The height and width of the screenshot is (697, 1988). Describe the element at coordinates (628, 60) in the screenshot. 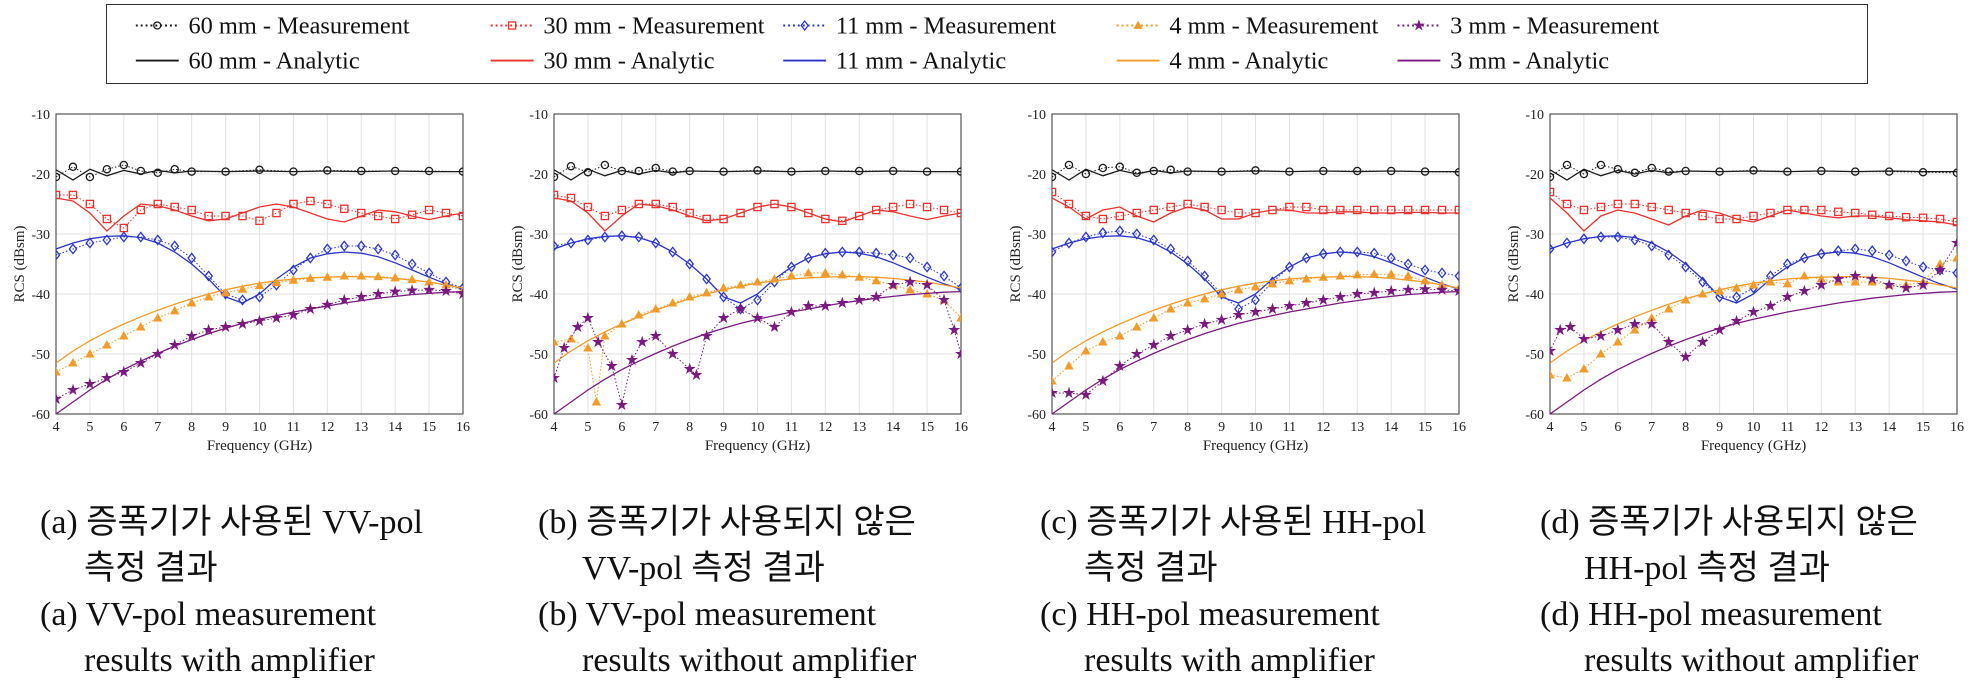

I see `legend-label-ana-30: 30 mm - Analytic` at that location.